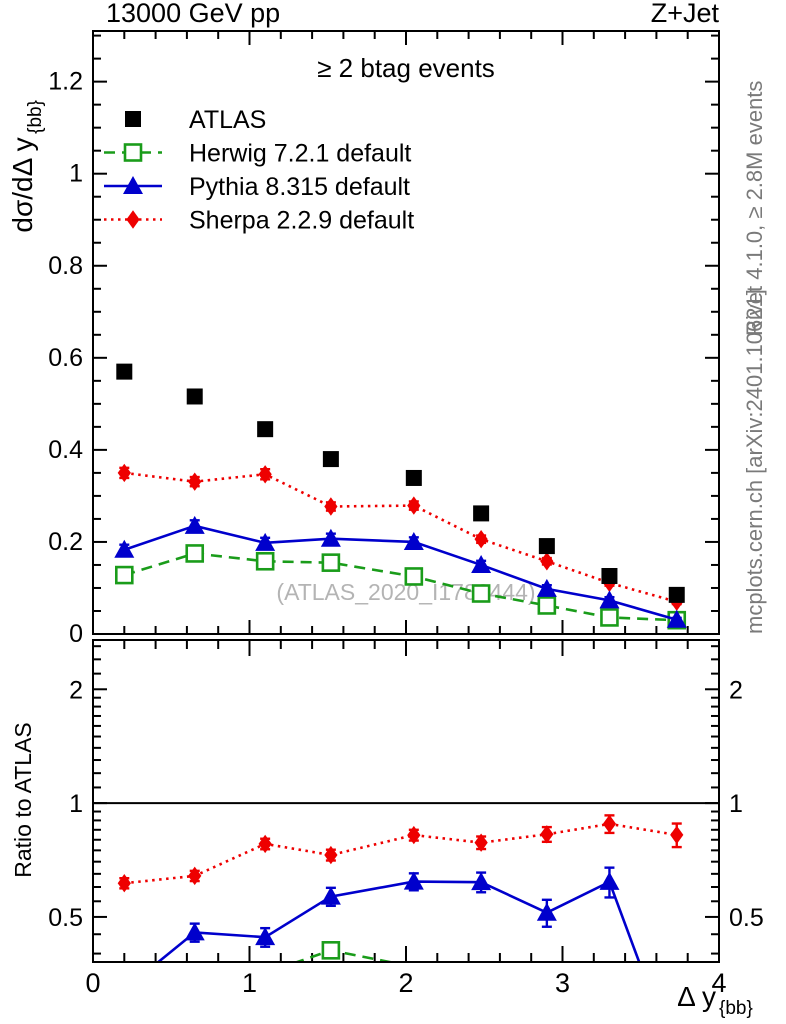 The height and width of the screenshot is (1024, 786). Describe the element at coordinates (736, 690) in the screenshot. I see `y-tick-label-ratio-right: 2` at that location.